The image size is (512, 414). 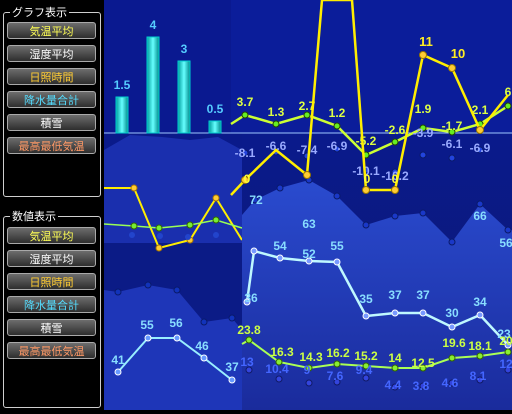 What do you see at coordinates (51, 304) in the screenshot?
I see `value-precip-button: 降水量合計` at bounding box center [51, 304].